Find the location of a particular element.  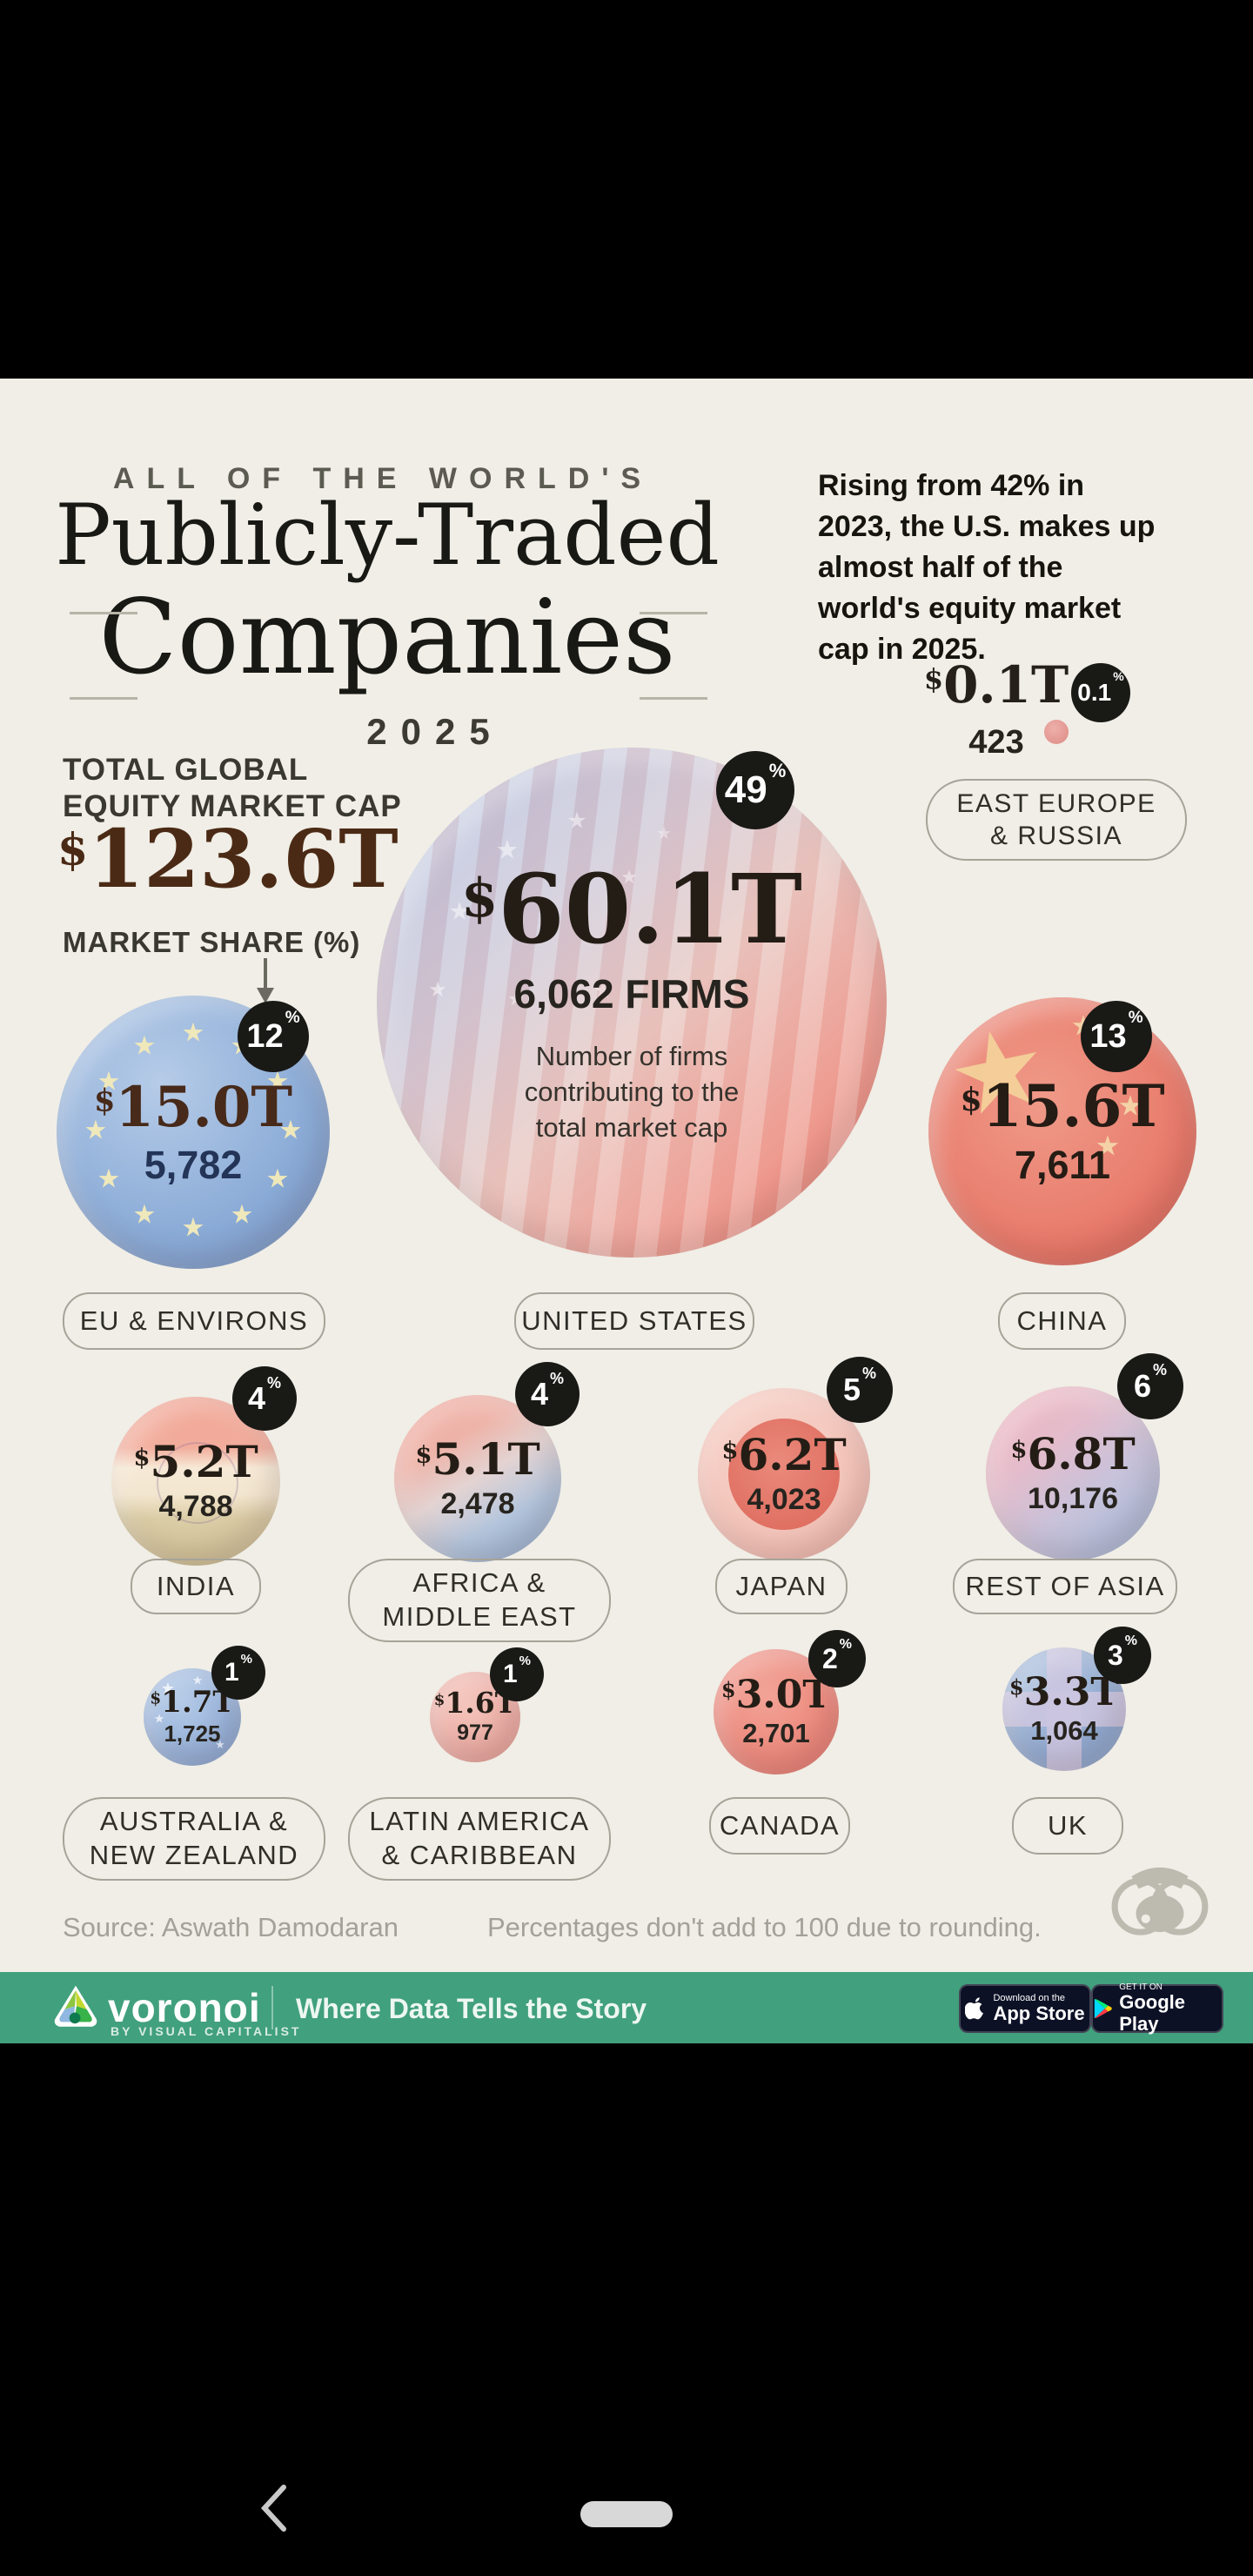

region-pill-united-states: UNITED STATES is located at coordinates (634, 1321).